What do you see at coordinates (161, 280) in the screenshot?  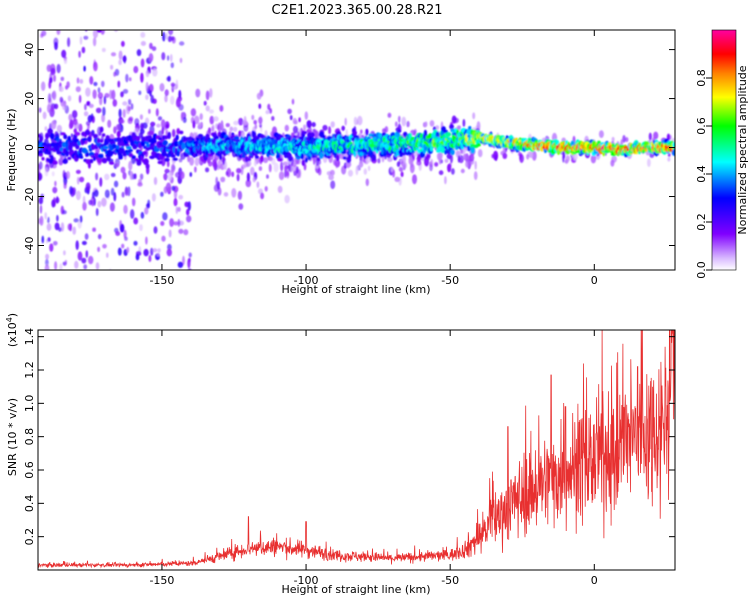 I see `spectrogram-x-tick-label: -150` at bounding box center [161, 280].